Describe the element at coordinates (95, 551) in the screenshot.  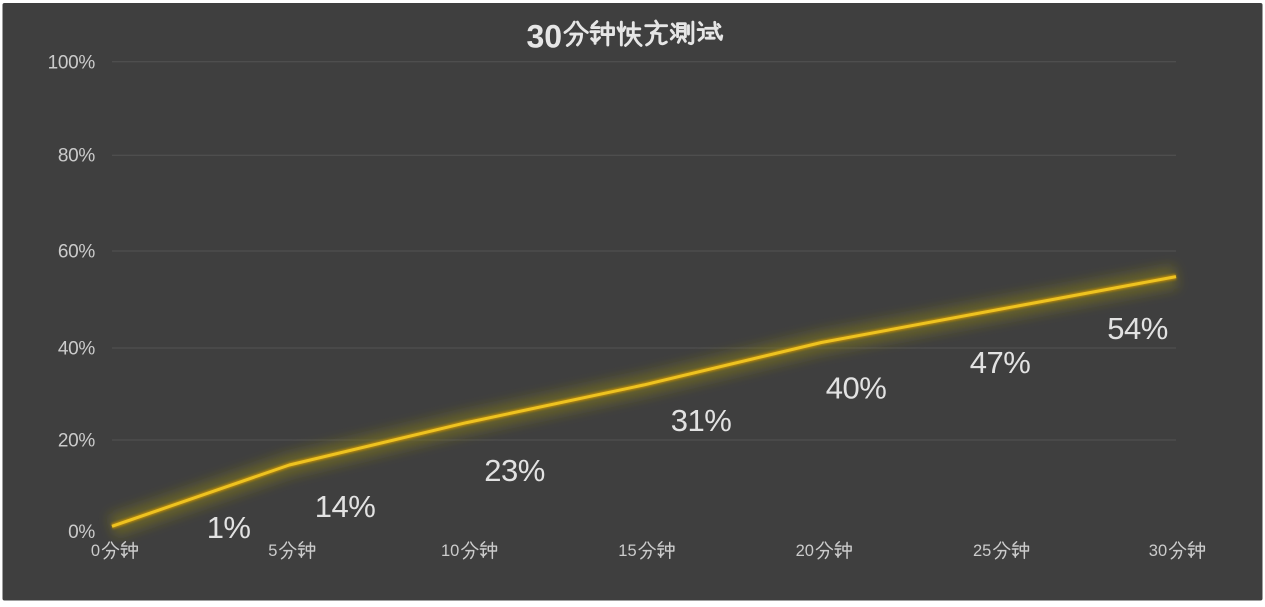
I see `svg-text: 0` at that location.